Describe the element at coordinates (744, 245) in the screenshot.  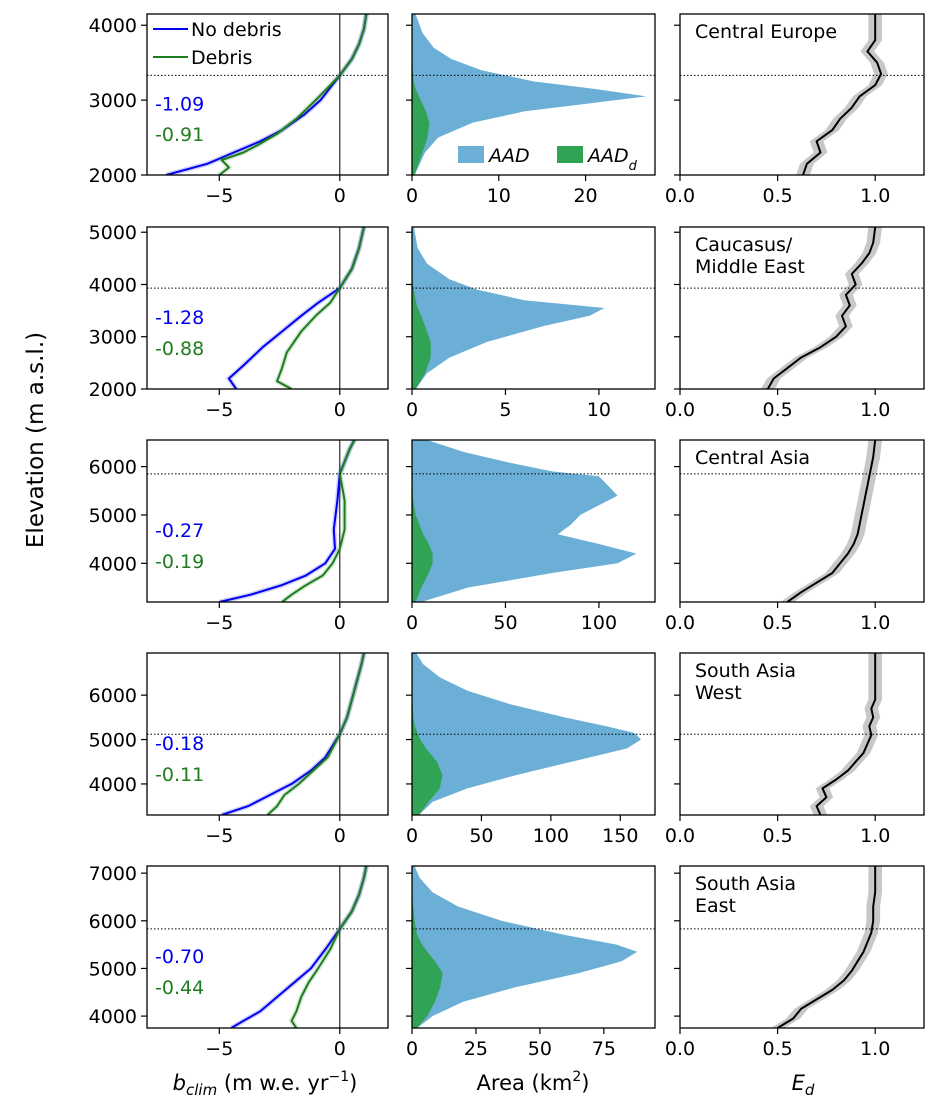
I see `region-label: Caucasus/` at that location.